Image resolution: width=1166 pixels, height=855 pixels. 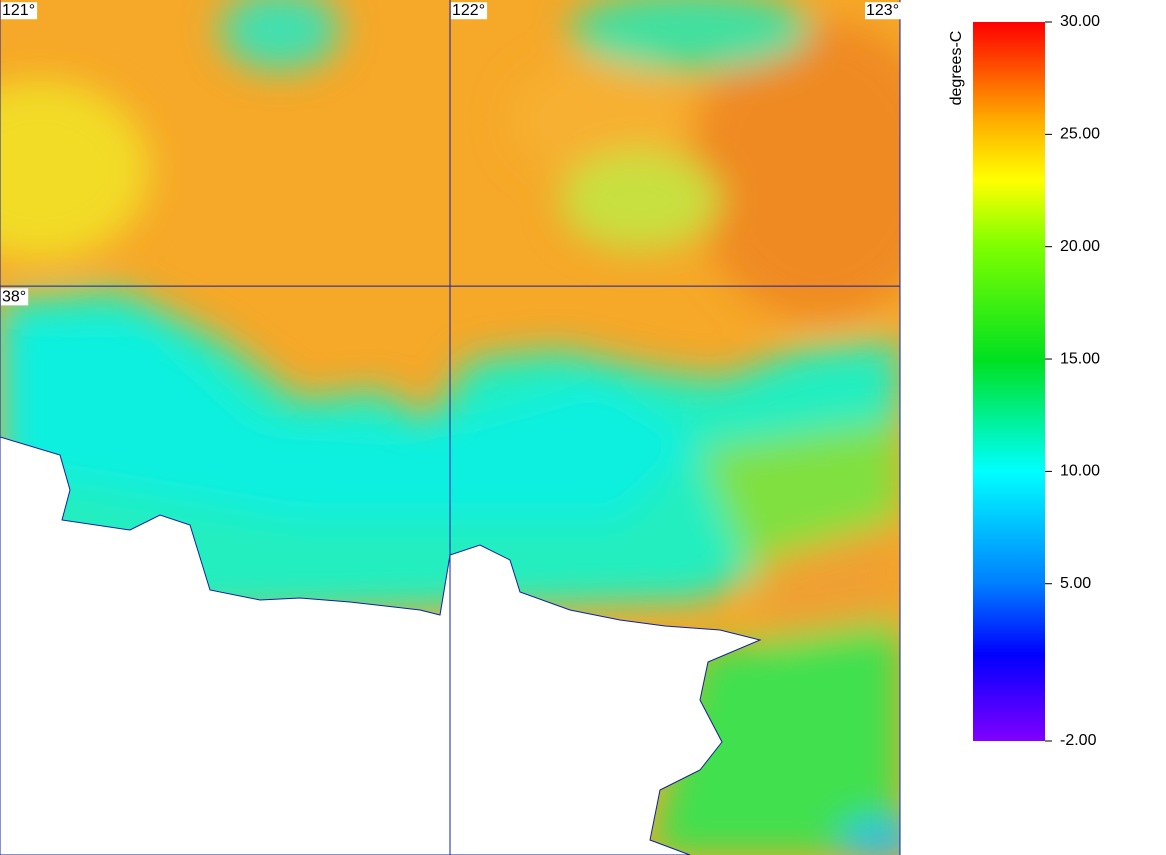 What do you see at coordinates (1080, 246) in the screenshot?
I see `colorbar-tick-label: 20.00` at bounding box center [1080, 246].